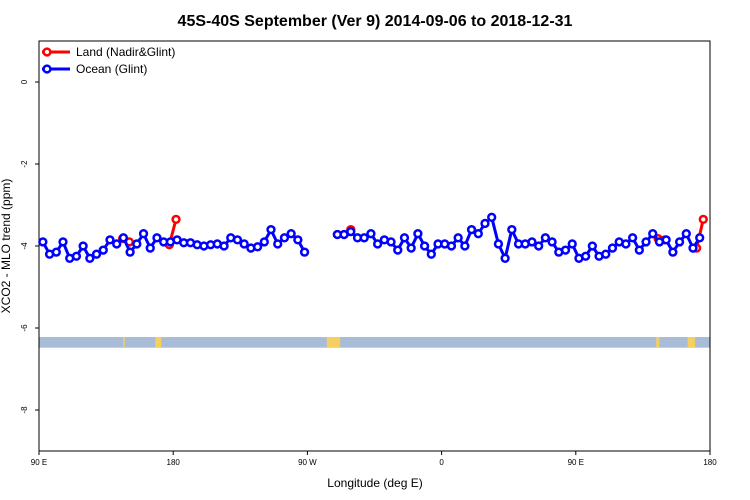 The width and height of the screenshot is (750, 500). I want to click on x-tick-label-5: 180, so click(710, 462).